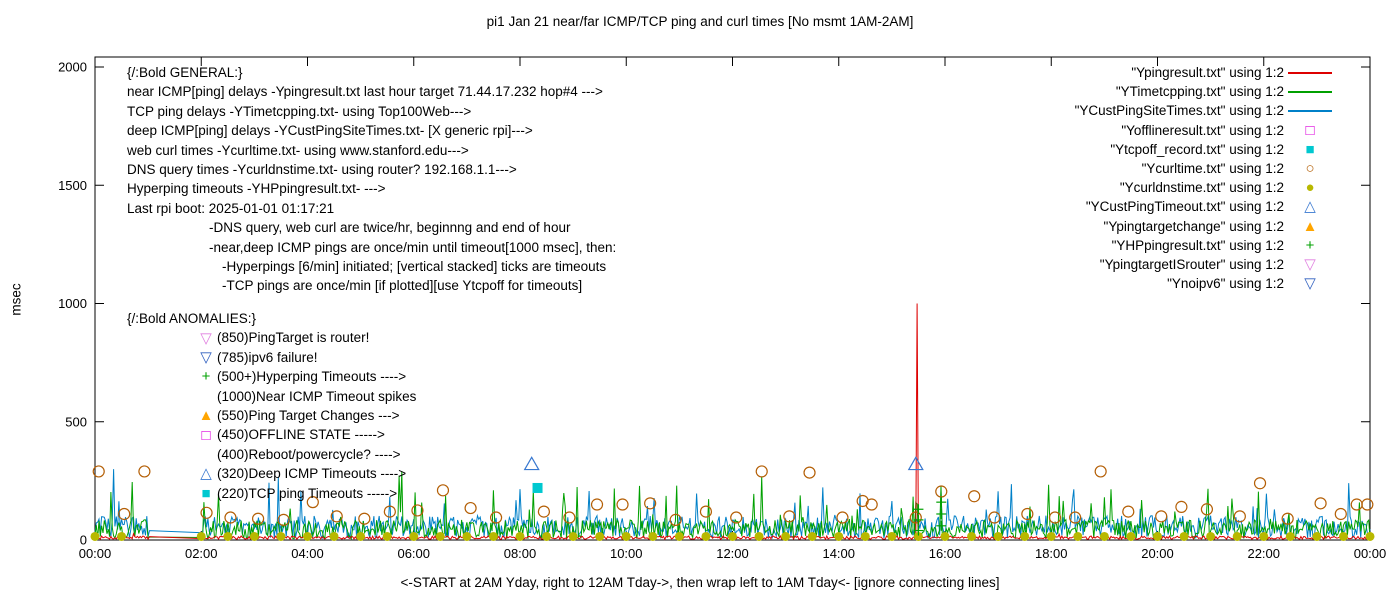 The height and width of the screenshot is (600, 1400). What do you see at coordinates (1202, 130) in the screenshot?
I see `legend-label: "Yofflineresult.txt" using 1:2` at bounding box center [1202, 130].